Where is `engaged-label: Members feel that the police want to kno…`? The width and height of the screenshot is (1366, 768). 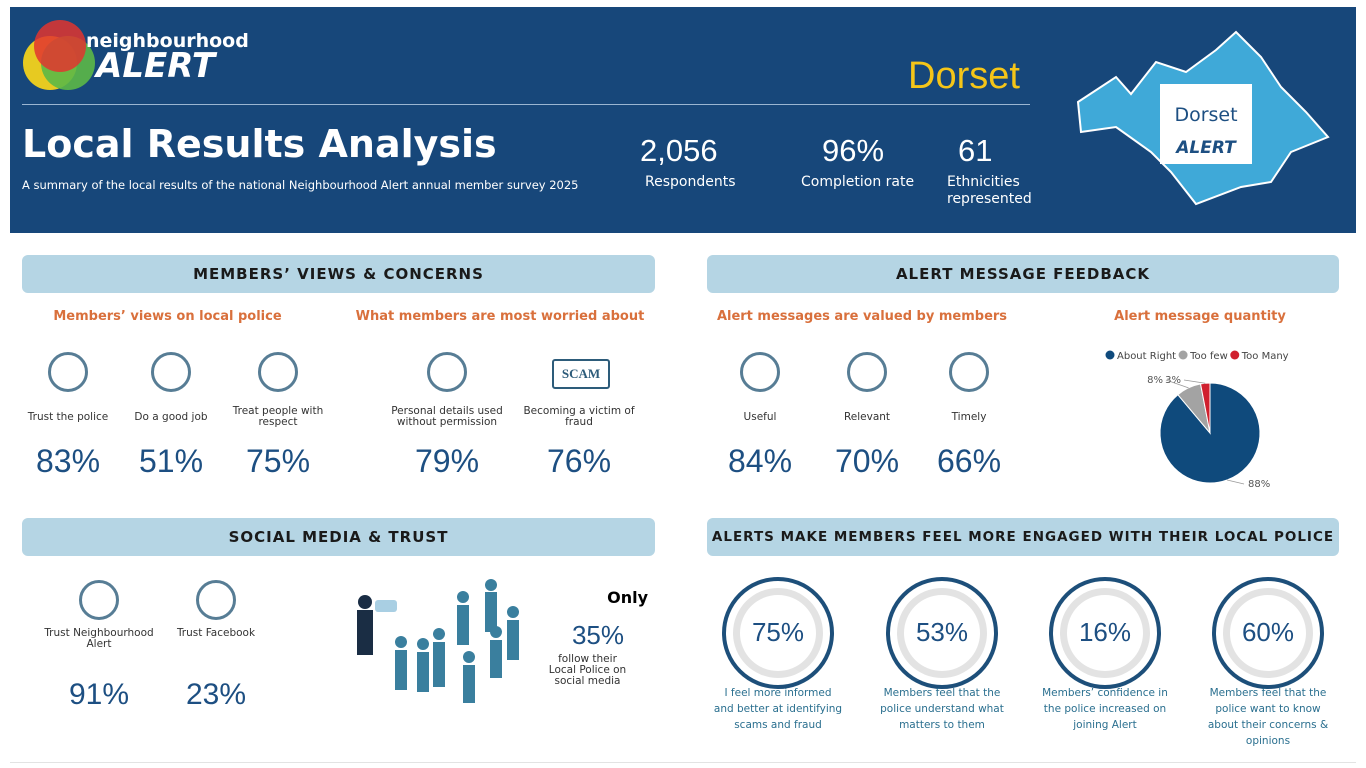 engaged-label: Members feel that the police want to kno… is located at coordinates (1268, 717).